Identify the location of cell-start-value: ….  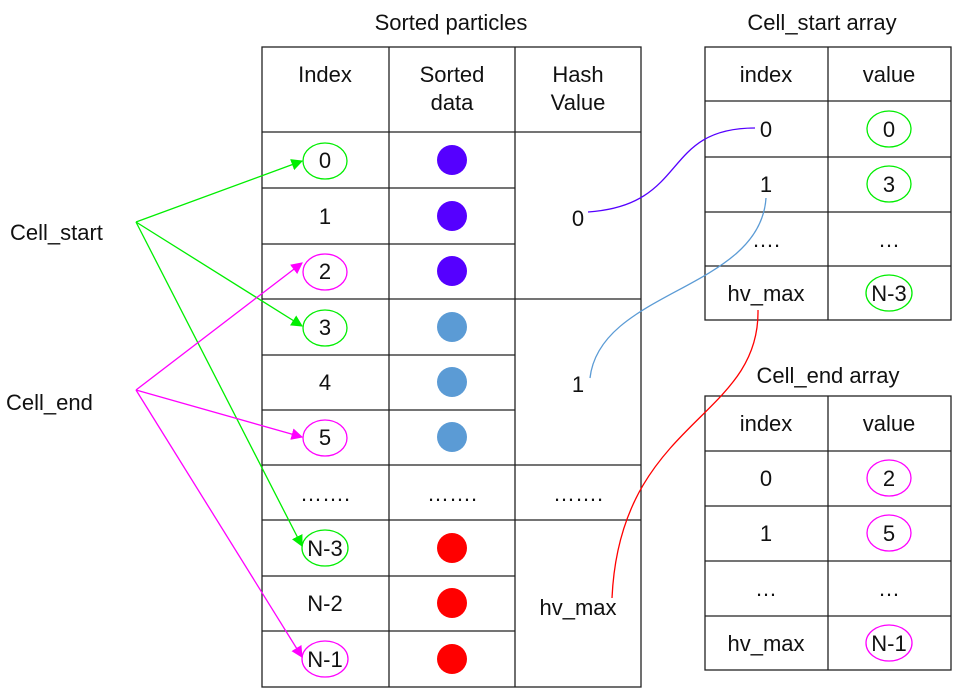
(889, 239).